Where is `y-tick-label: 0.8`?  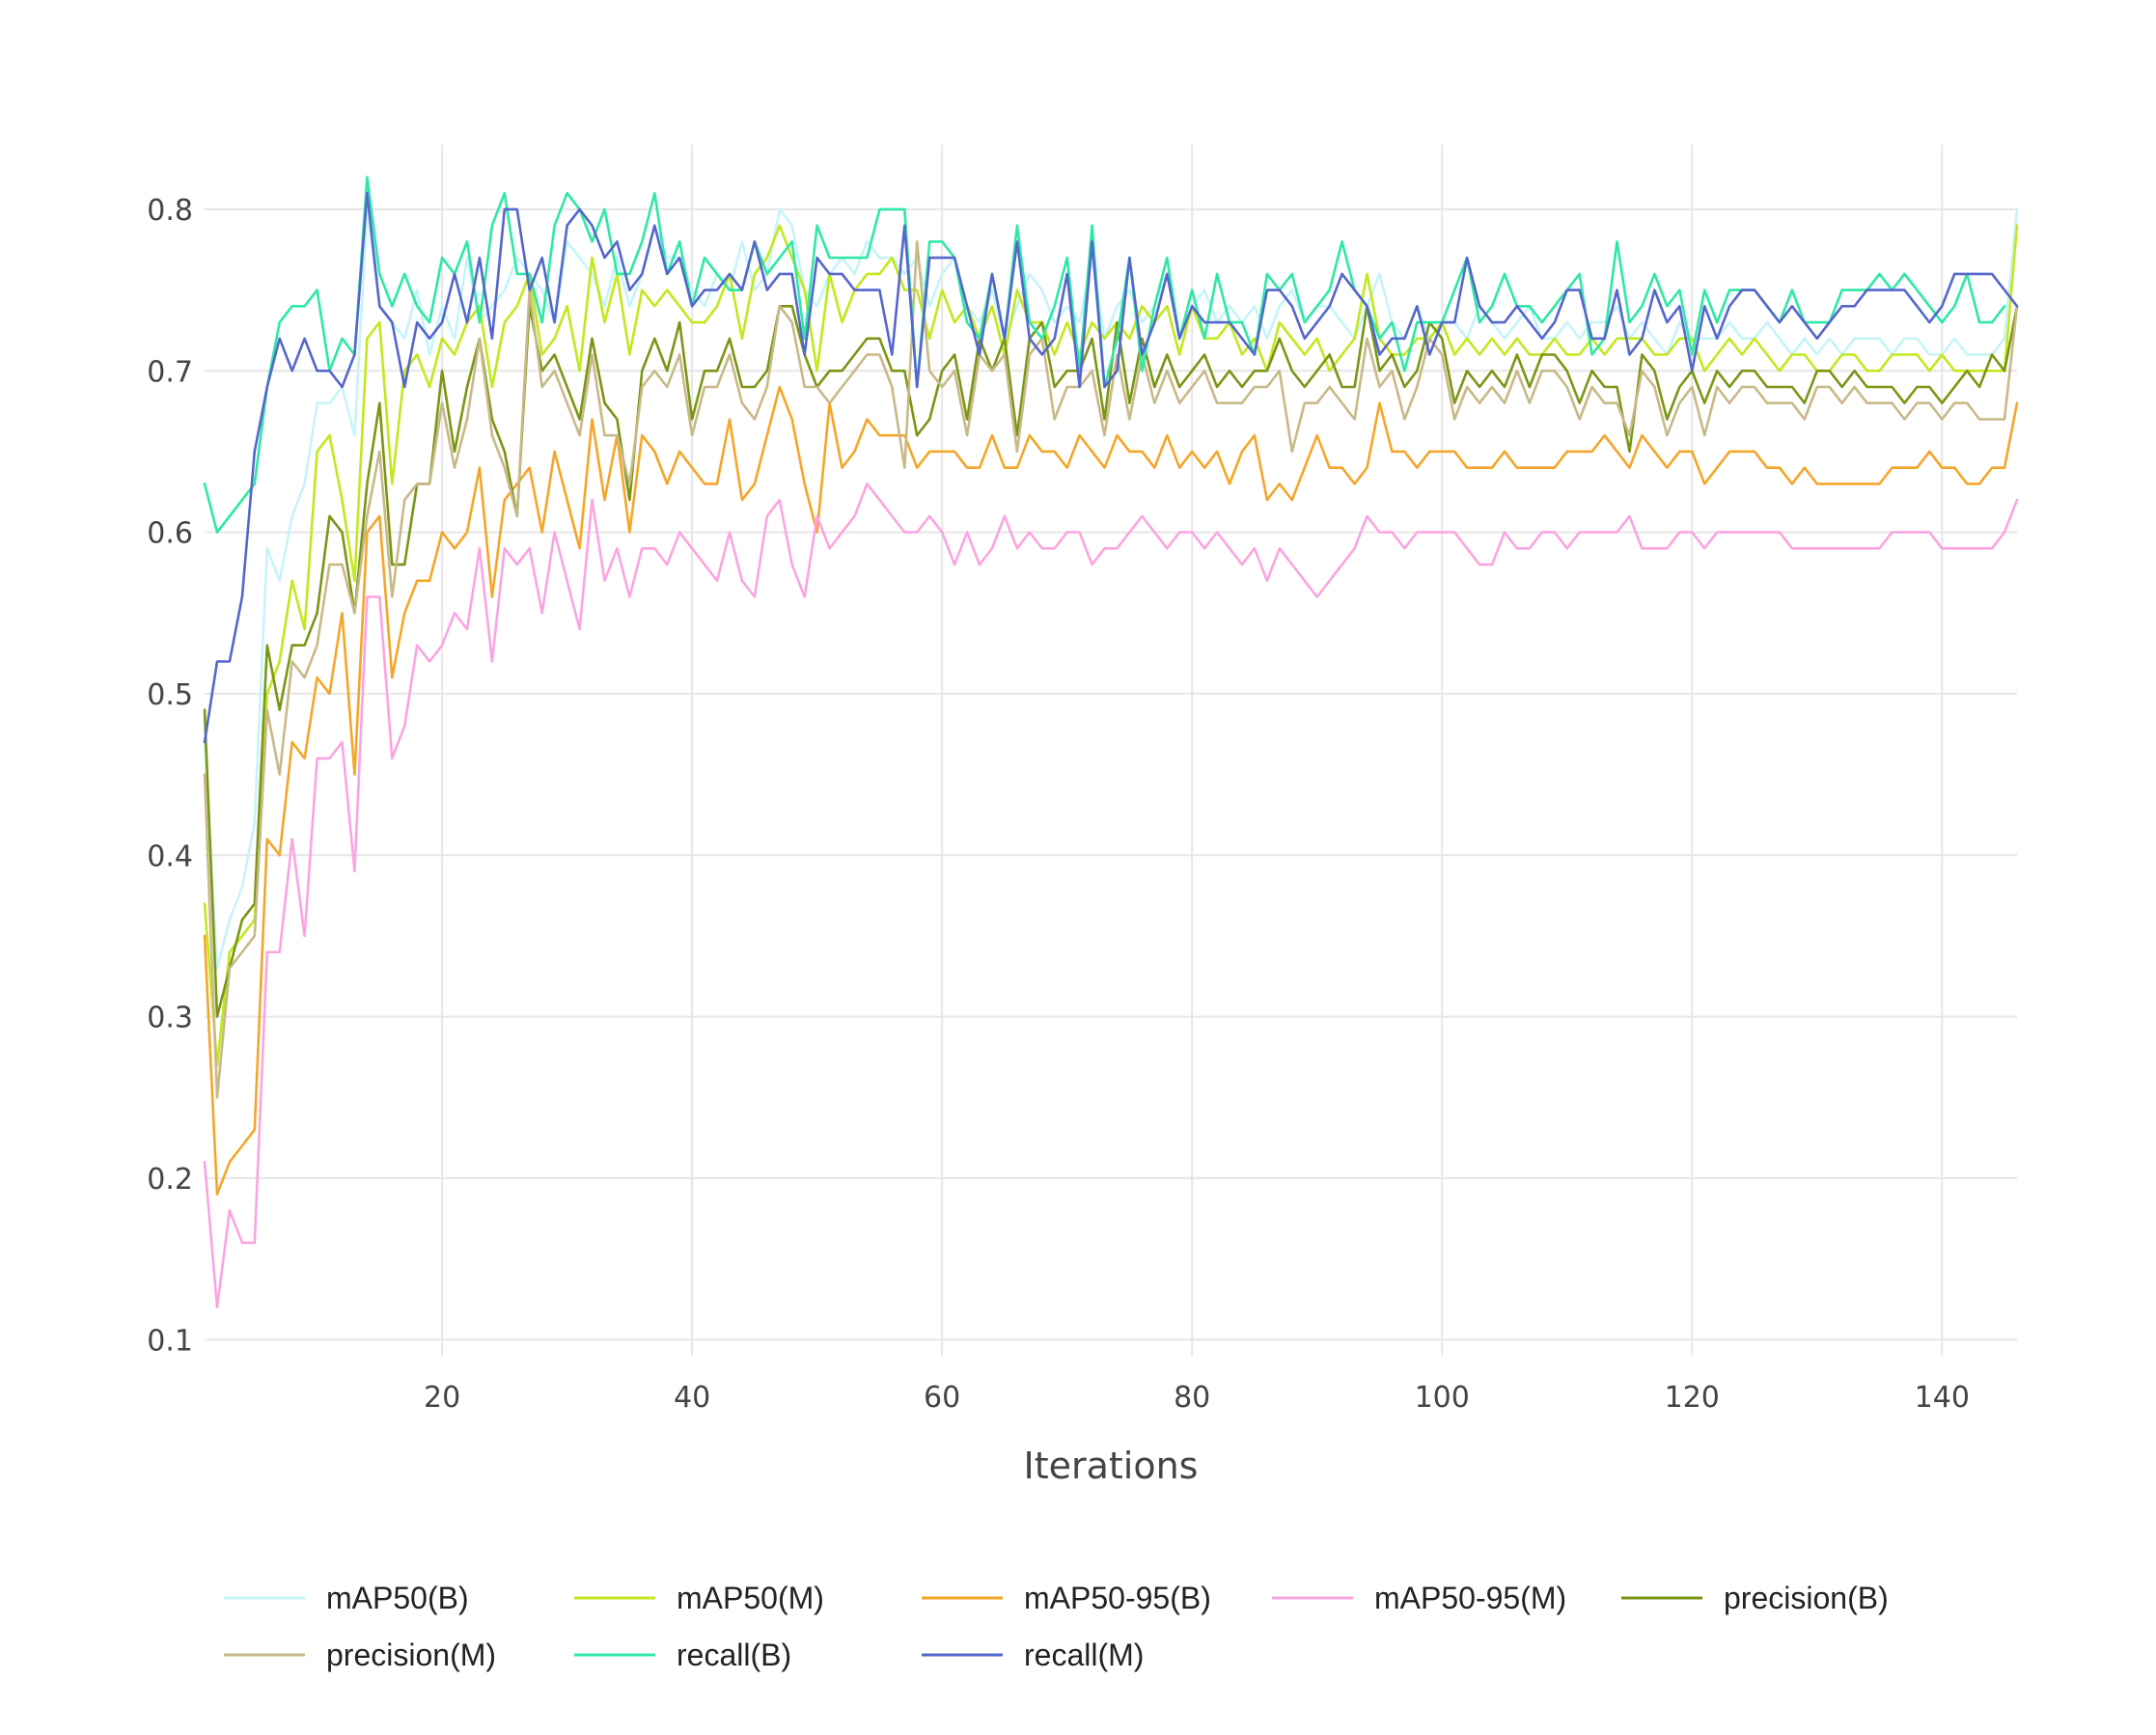
y-tick-label: 0.8 is located at coordinates (170, 211).